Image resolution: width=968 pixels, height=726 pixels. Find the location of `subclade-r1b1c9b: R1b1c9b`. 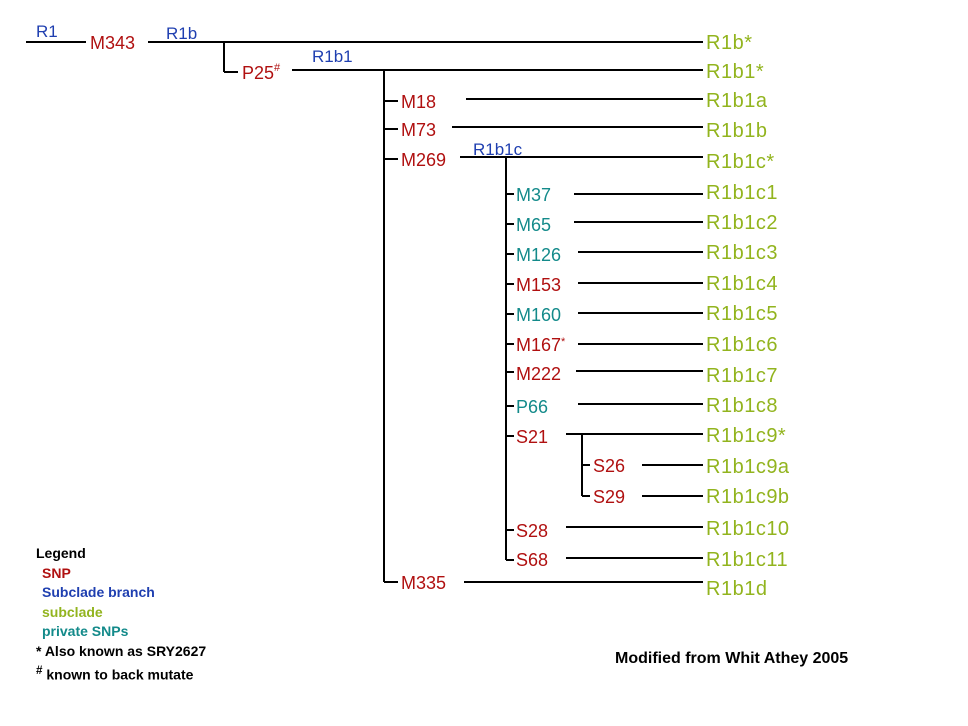

subclade-r1b1c9b: R1b1c9b is located at coordinates (748, 497).